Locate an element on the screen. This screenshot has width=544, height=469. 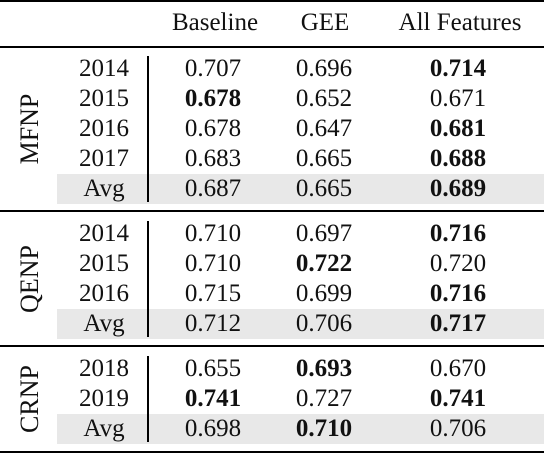
top-rule is located at coordinates (272, 1).